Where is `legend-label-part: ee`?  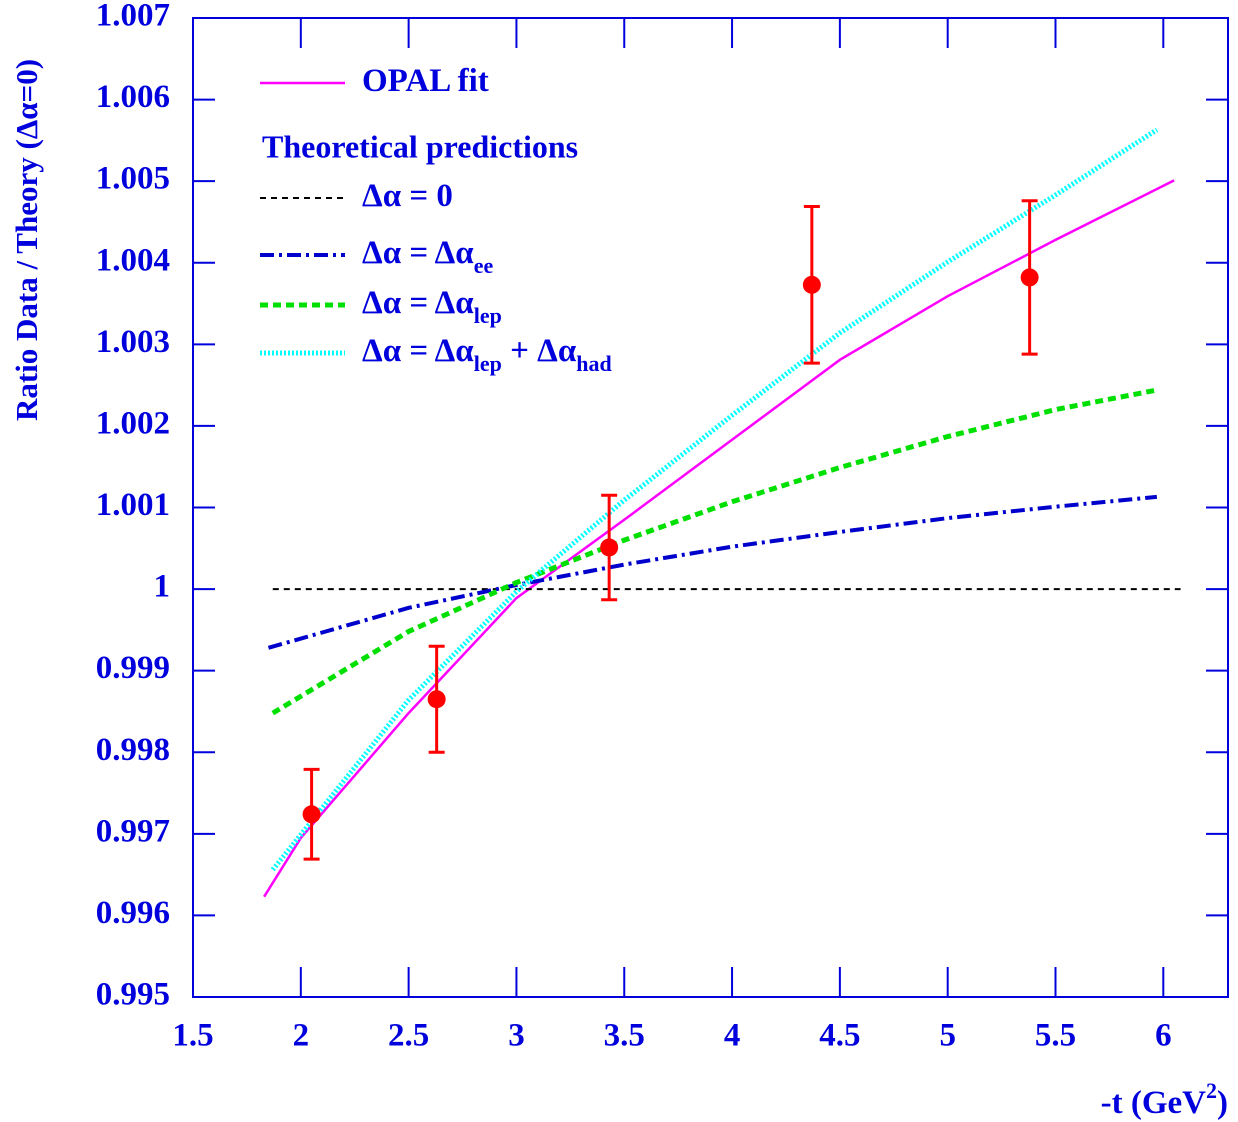 legend-label-part: ee is located at coordinates (484, 265).